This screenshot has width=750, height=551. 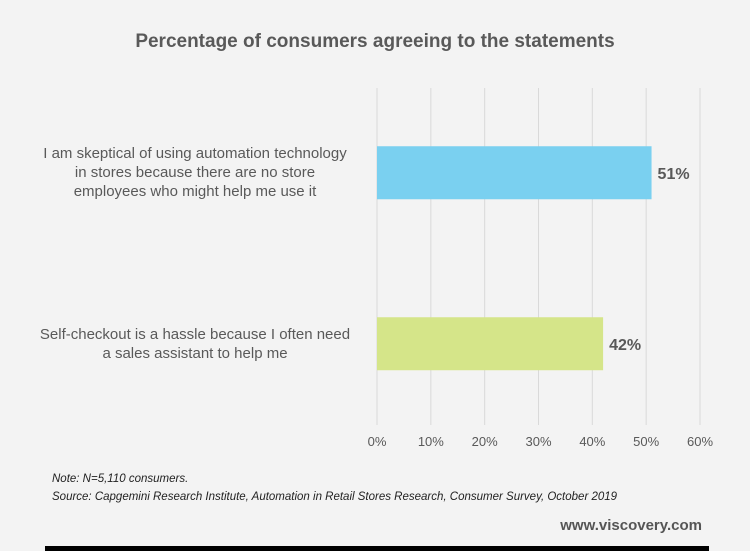 I want to click on site-url: www.viscovery.com, so click(x=631, y=525).